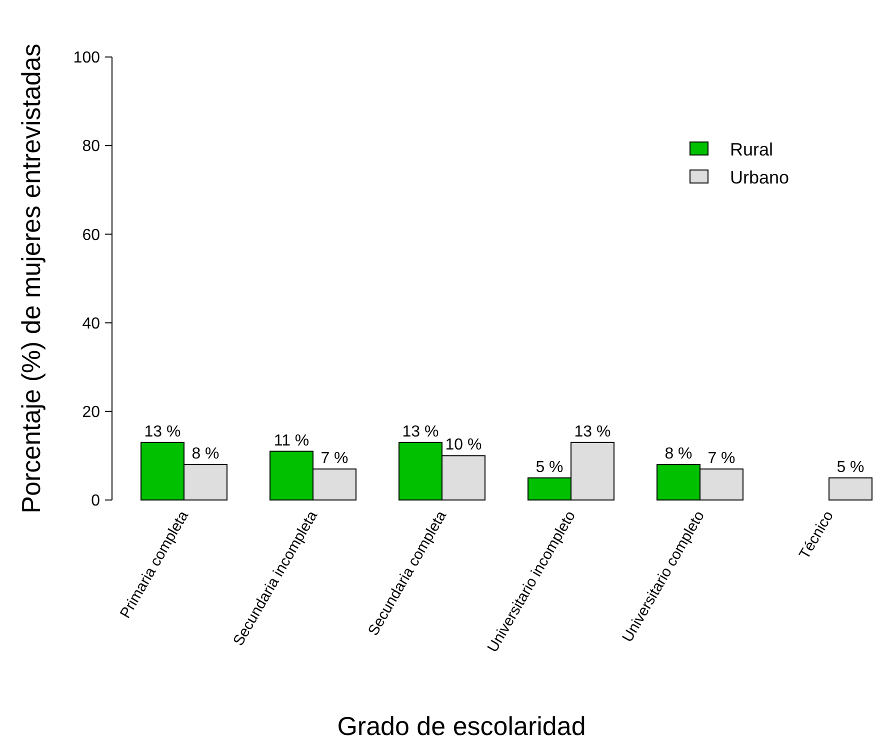 The height and width of the screenshot is (742, 893). I want to click on y-tick-label: 20, so click(91, 412).